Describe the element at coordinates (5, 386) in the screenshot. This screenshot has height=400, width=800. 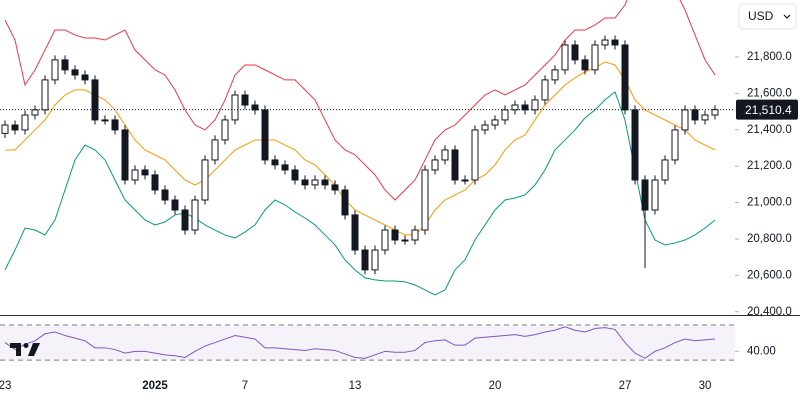
I see `x-tick-label: 23` at that location.